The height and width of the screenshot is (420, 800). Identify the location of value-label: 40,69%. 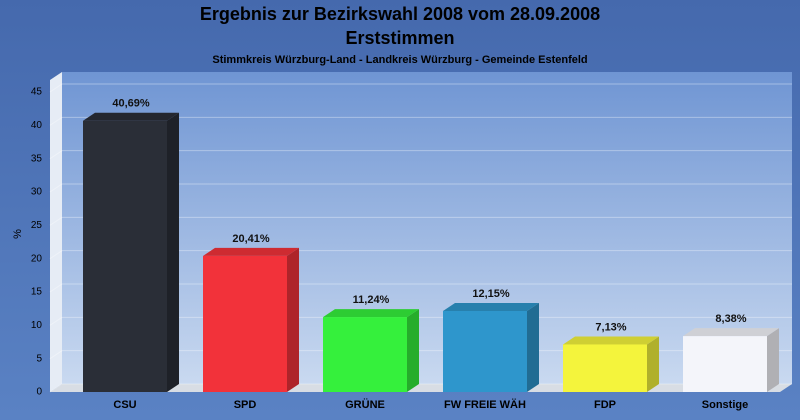
(131, 104).